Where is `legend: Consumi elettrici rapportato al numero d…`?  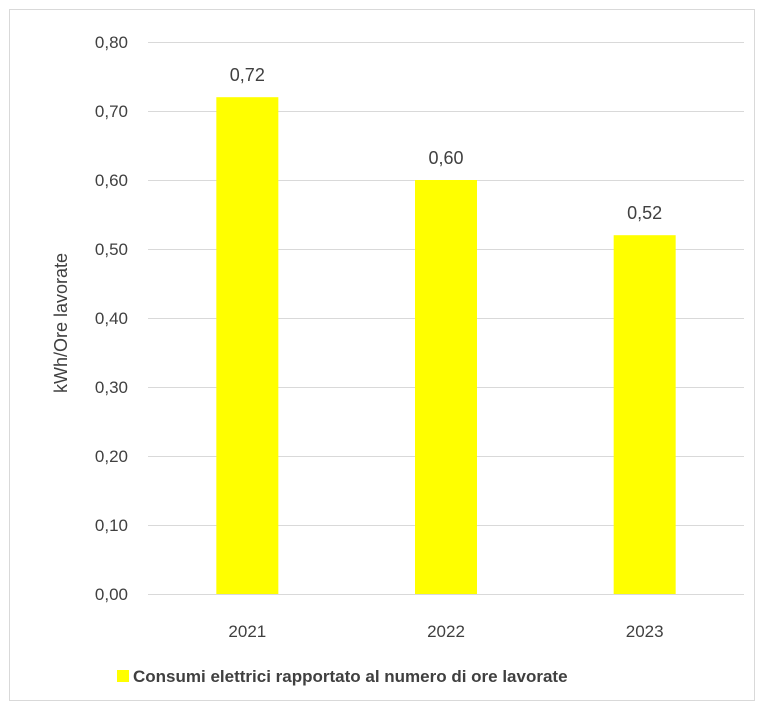 legend: Consumi elettrici rapportato al numero d… is located at coordinates (342, 676).